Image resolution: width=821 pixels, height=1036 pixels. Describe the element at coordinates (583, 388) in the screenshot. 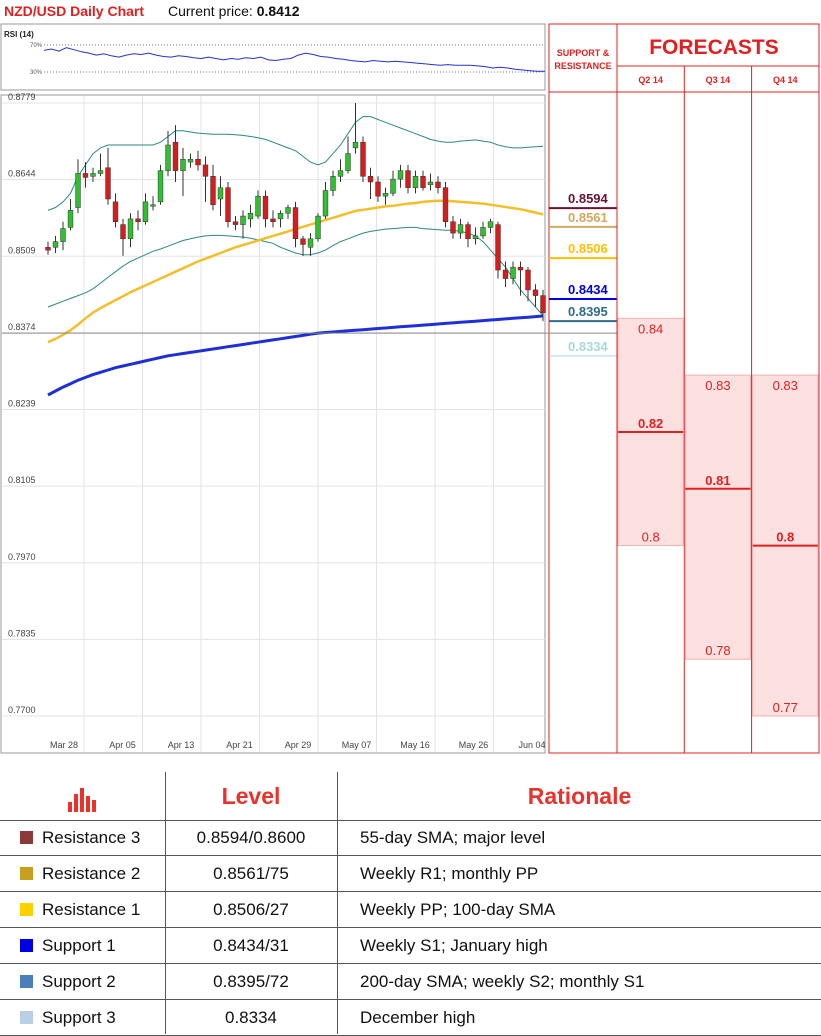

I see `levels-panel` at that location.